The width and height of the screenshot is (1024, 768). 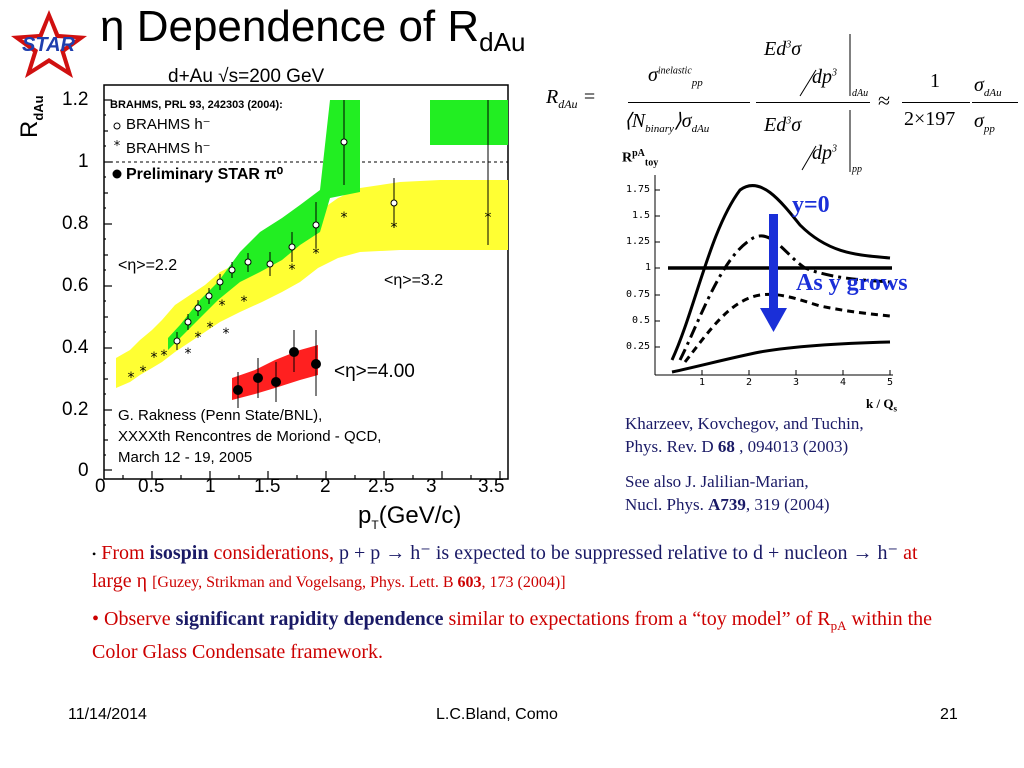 I want to click on logo-text: STAR, so click(x=48, y=45).